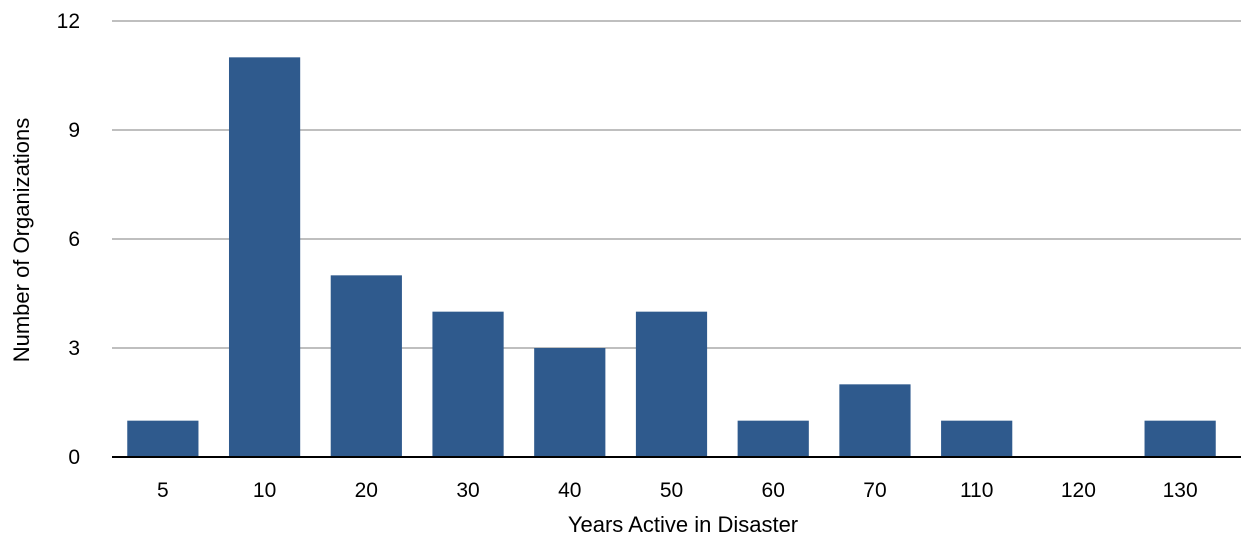 This screenshot has height=542, width=1241. What do you see at coordinates (74, 348) in the screenshot?
I see `y-tick-label: 3` at bounding box center [74, 348].